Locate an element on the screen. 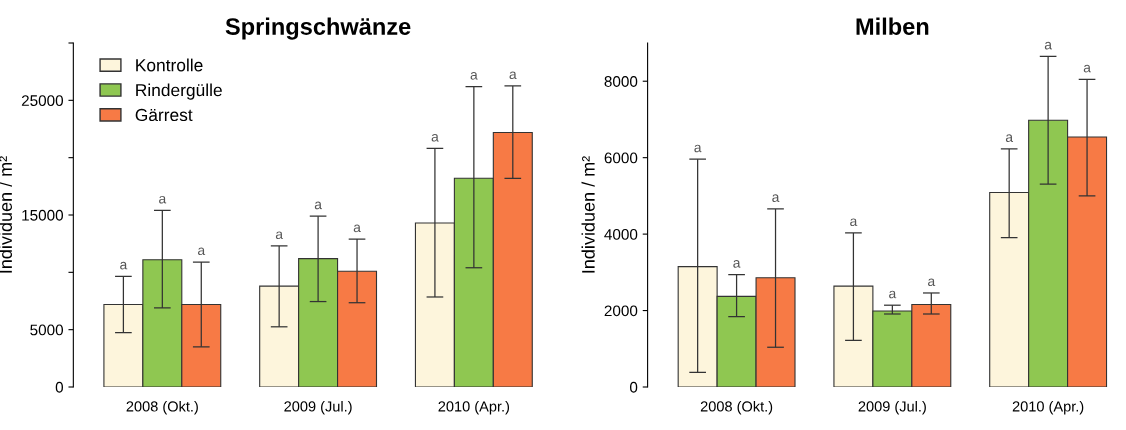 The height and width of the screenshot is (430, 1126). y-axis-title: Individuen / m² is located at coordinates (588, 214).